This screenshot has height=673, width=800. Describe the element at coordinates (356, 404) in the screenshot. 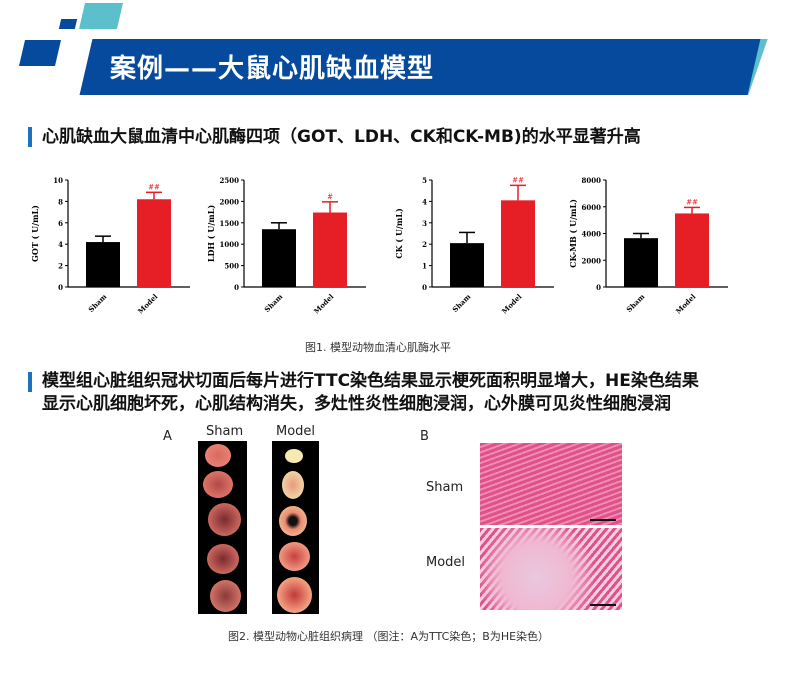

I see `section2-heading-line2: 显示心肌细胞坏死，心肌结构消失，多灶性炎性细胞浸润，心外膜可见炎性细胞浸润` at that location.